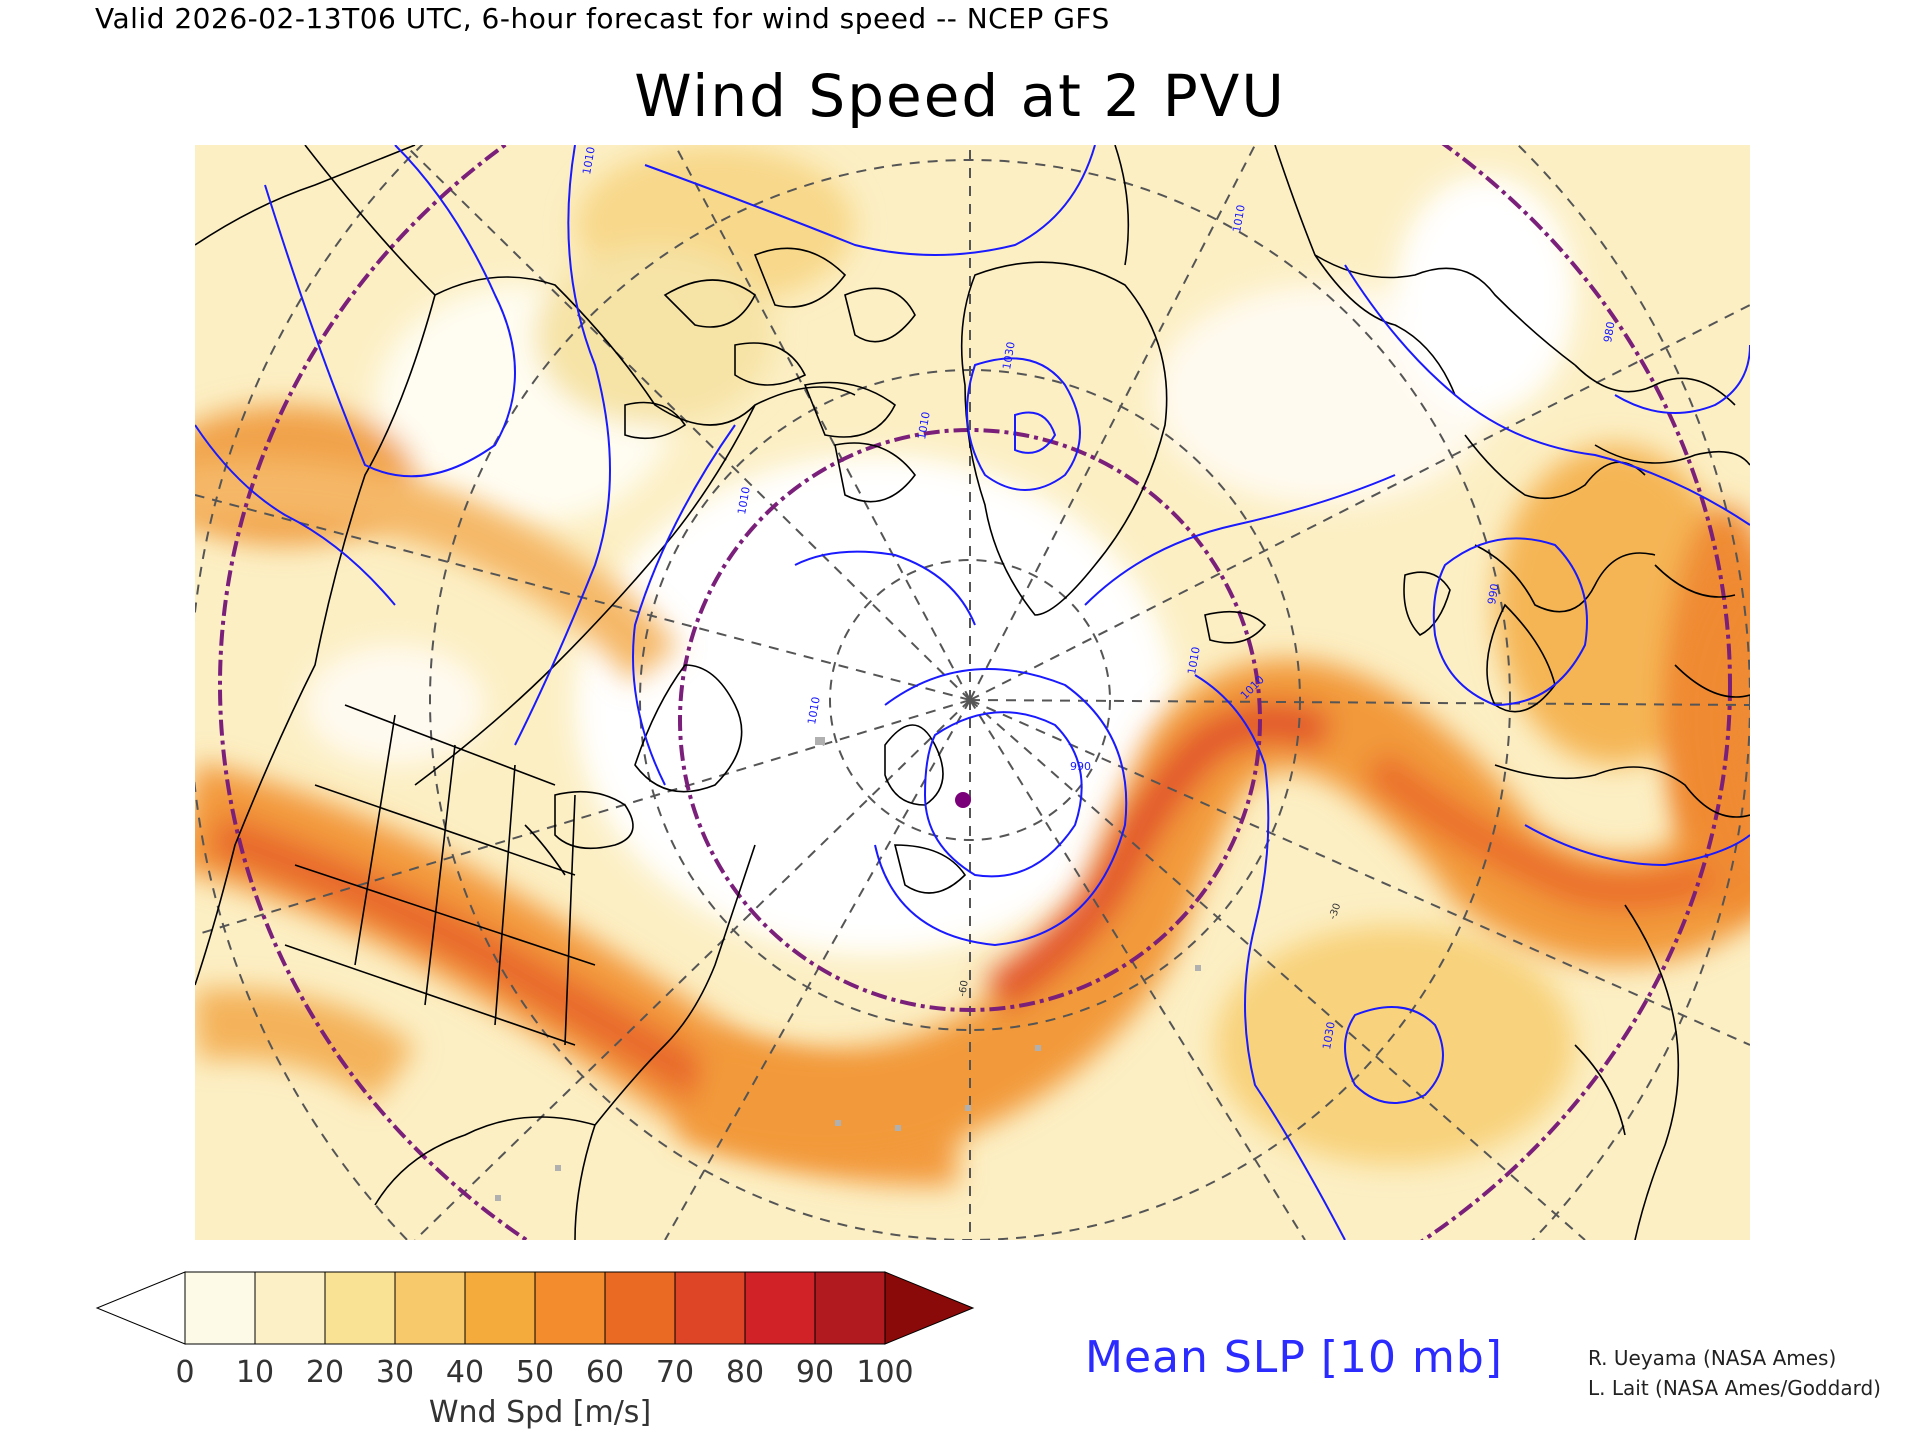  Describe the element at coordinates (675, 1372) in the screenshot. I see `colorbar-tick-label: 70` at that location.